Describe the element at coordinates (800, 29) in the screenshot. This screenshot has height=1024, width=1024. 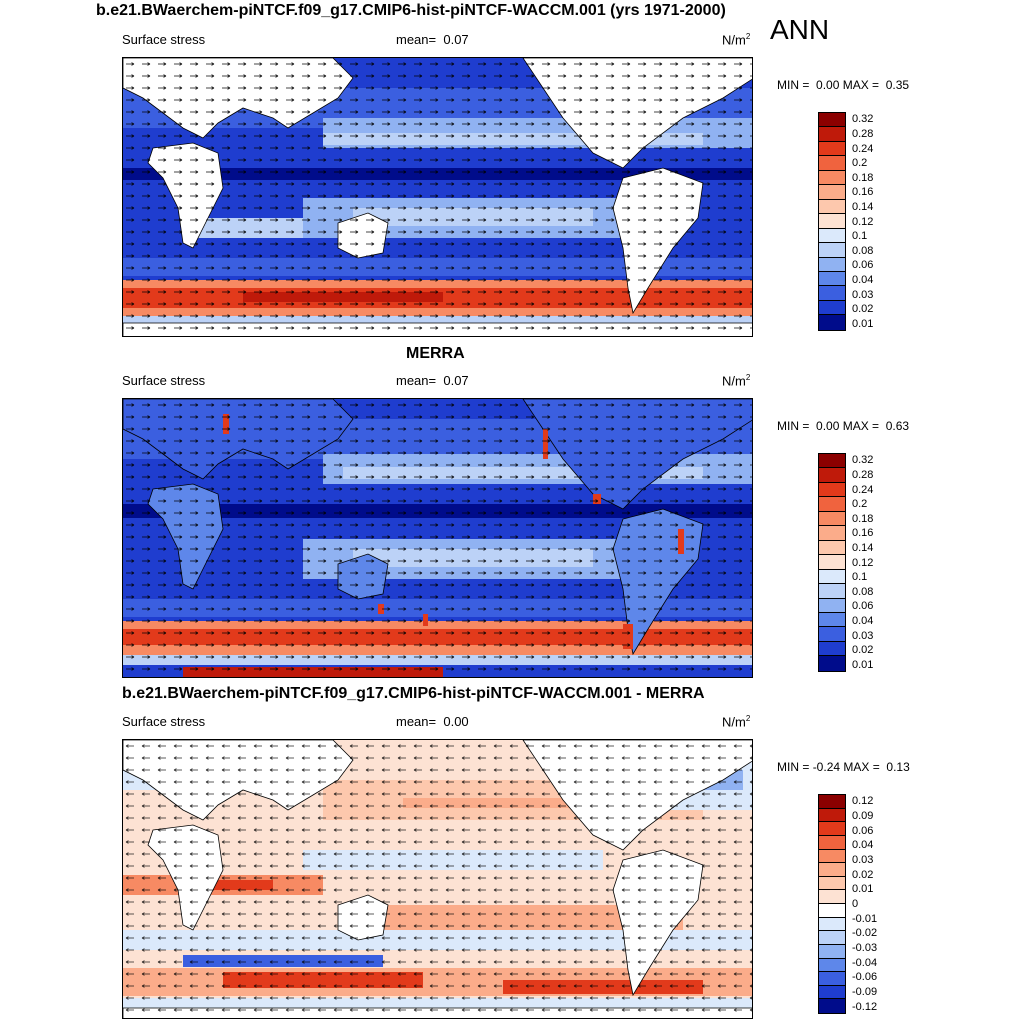
I see `season-label: ANN` at that location.